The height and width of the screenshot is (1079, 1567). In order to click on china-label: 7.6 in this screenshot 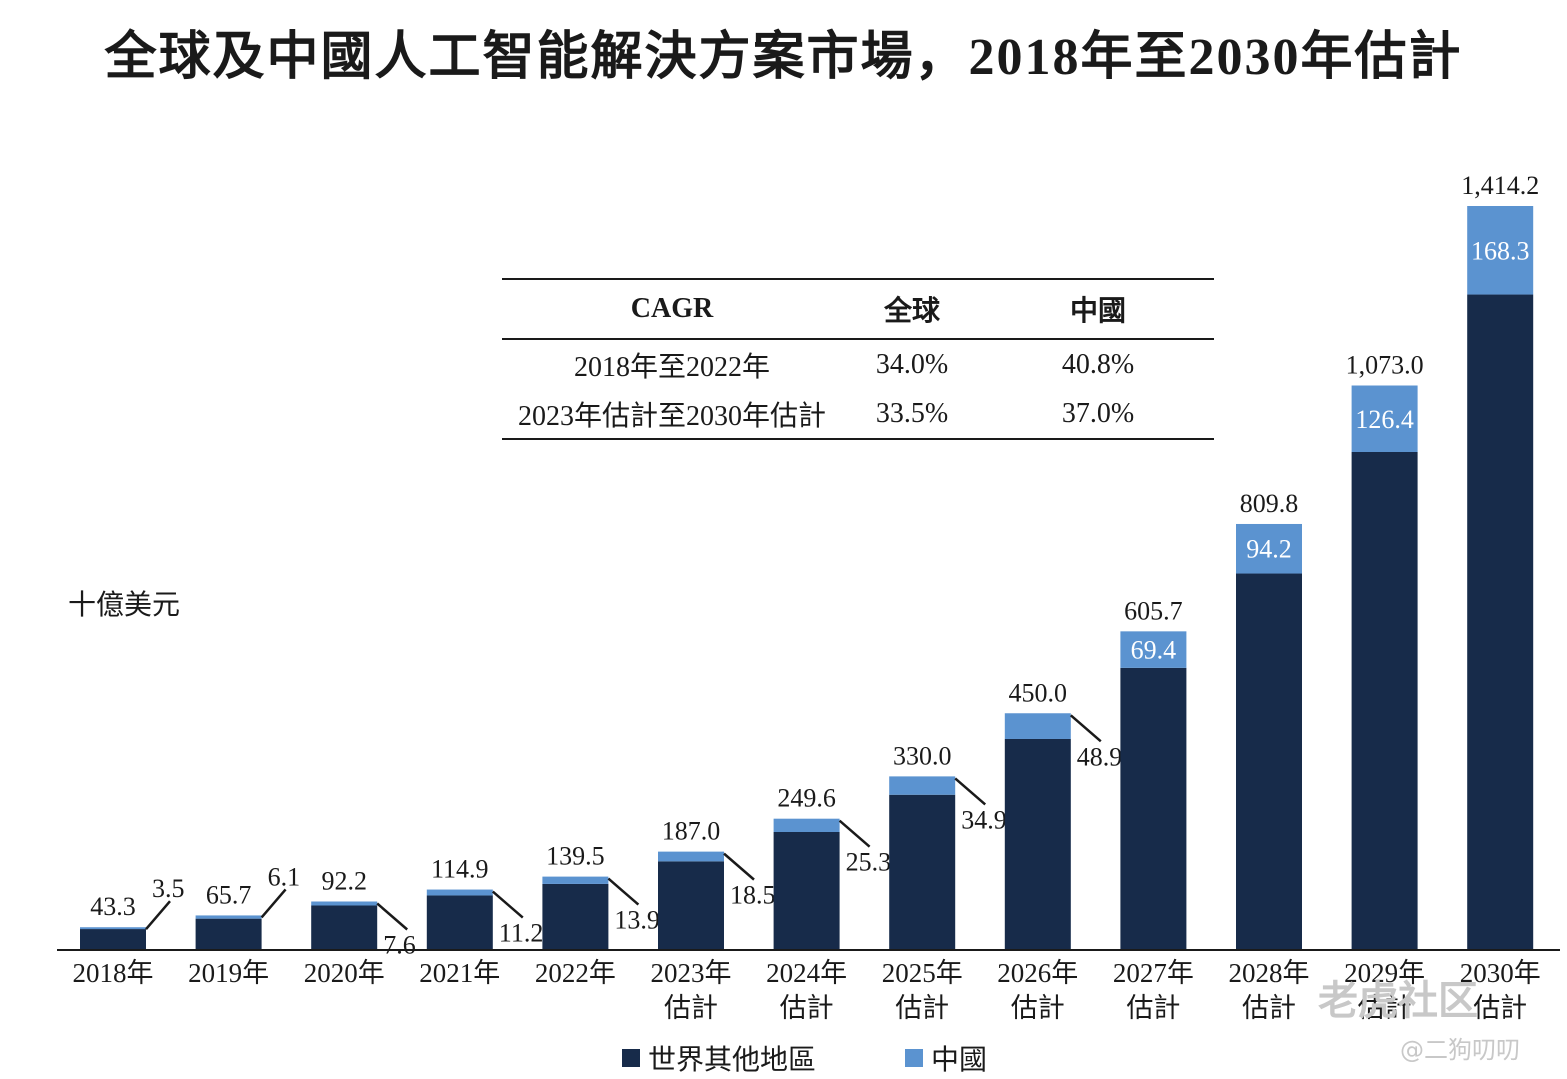, I will do `click(399, 944)`.